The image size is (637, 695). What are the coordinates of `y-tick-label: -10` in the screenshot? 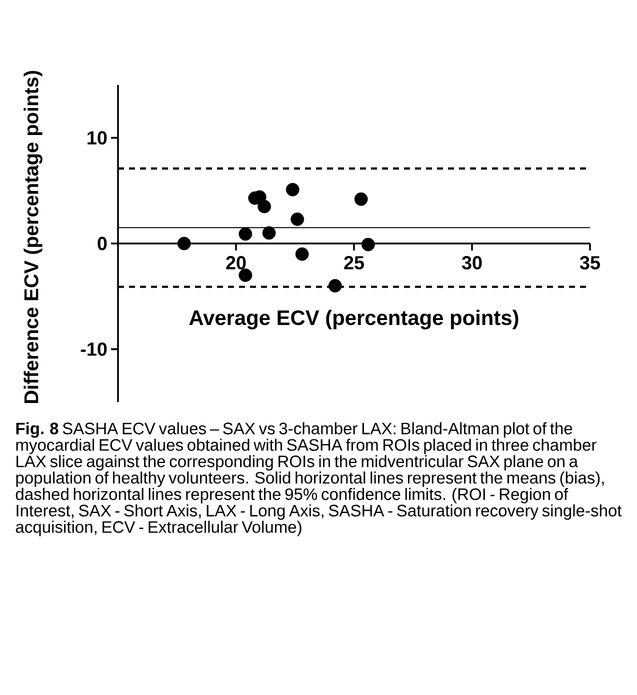 It's located at (93, 349).